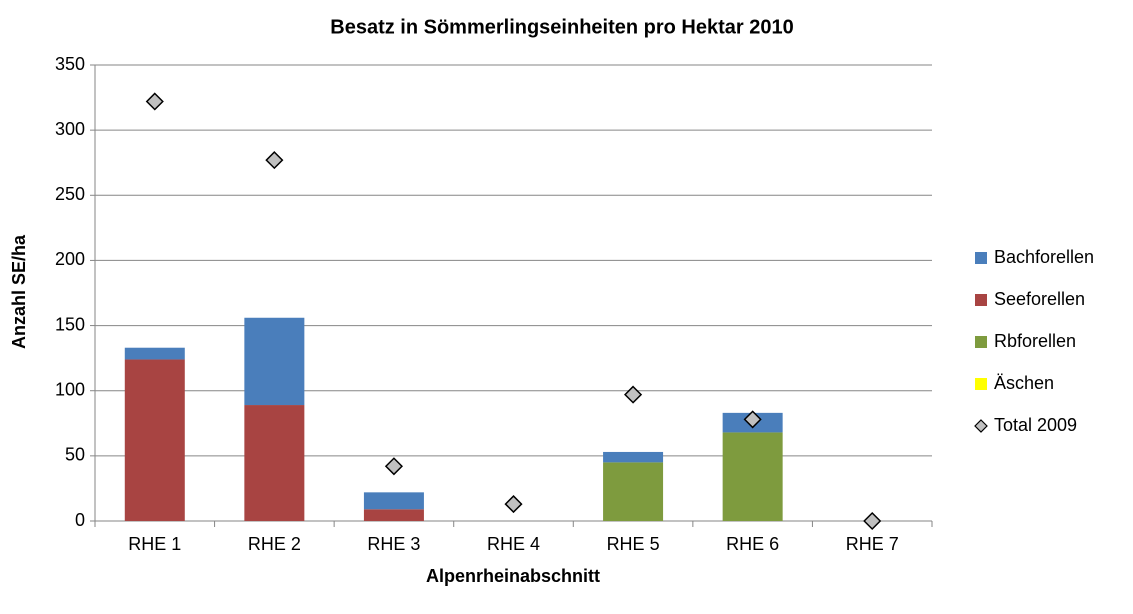 The image size is (1133, 614). I want to click on x-tick-label: RHE 7, so click(872, 544).